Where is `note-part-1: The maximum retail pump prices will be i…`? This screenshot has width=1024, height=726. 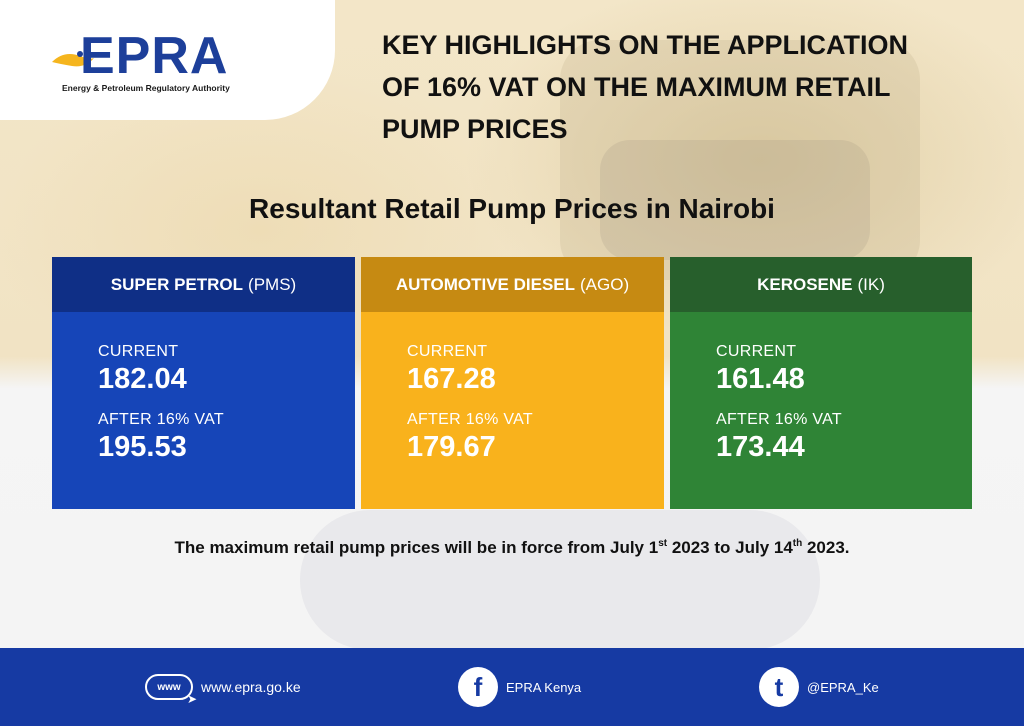
note-part-1: The maximum retail pump prices will be i… is located at coordinates (416, 547).